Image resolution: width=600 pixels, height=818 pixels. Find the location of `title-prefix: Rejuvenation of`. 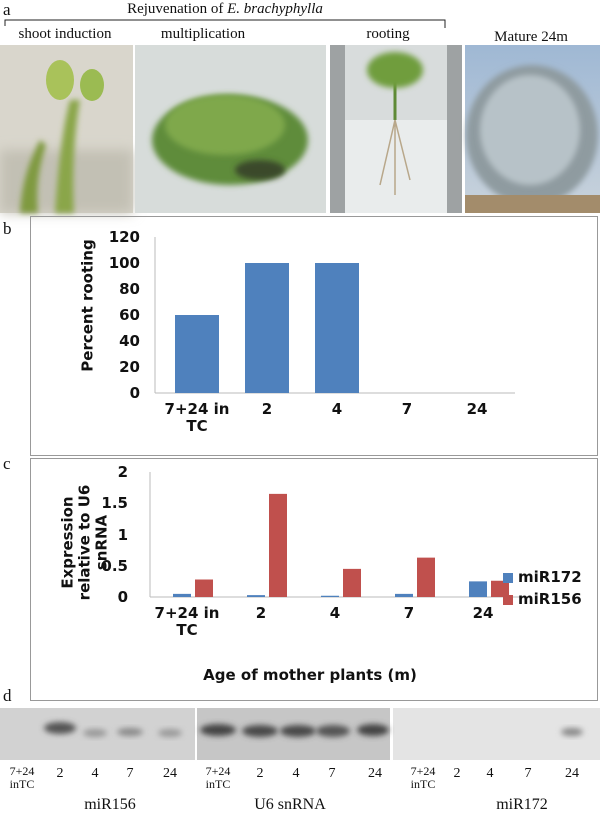

title-prefix: Rejuvenation of is located at coordinates (177, 9).